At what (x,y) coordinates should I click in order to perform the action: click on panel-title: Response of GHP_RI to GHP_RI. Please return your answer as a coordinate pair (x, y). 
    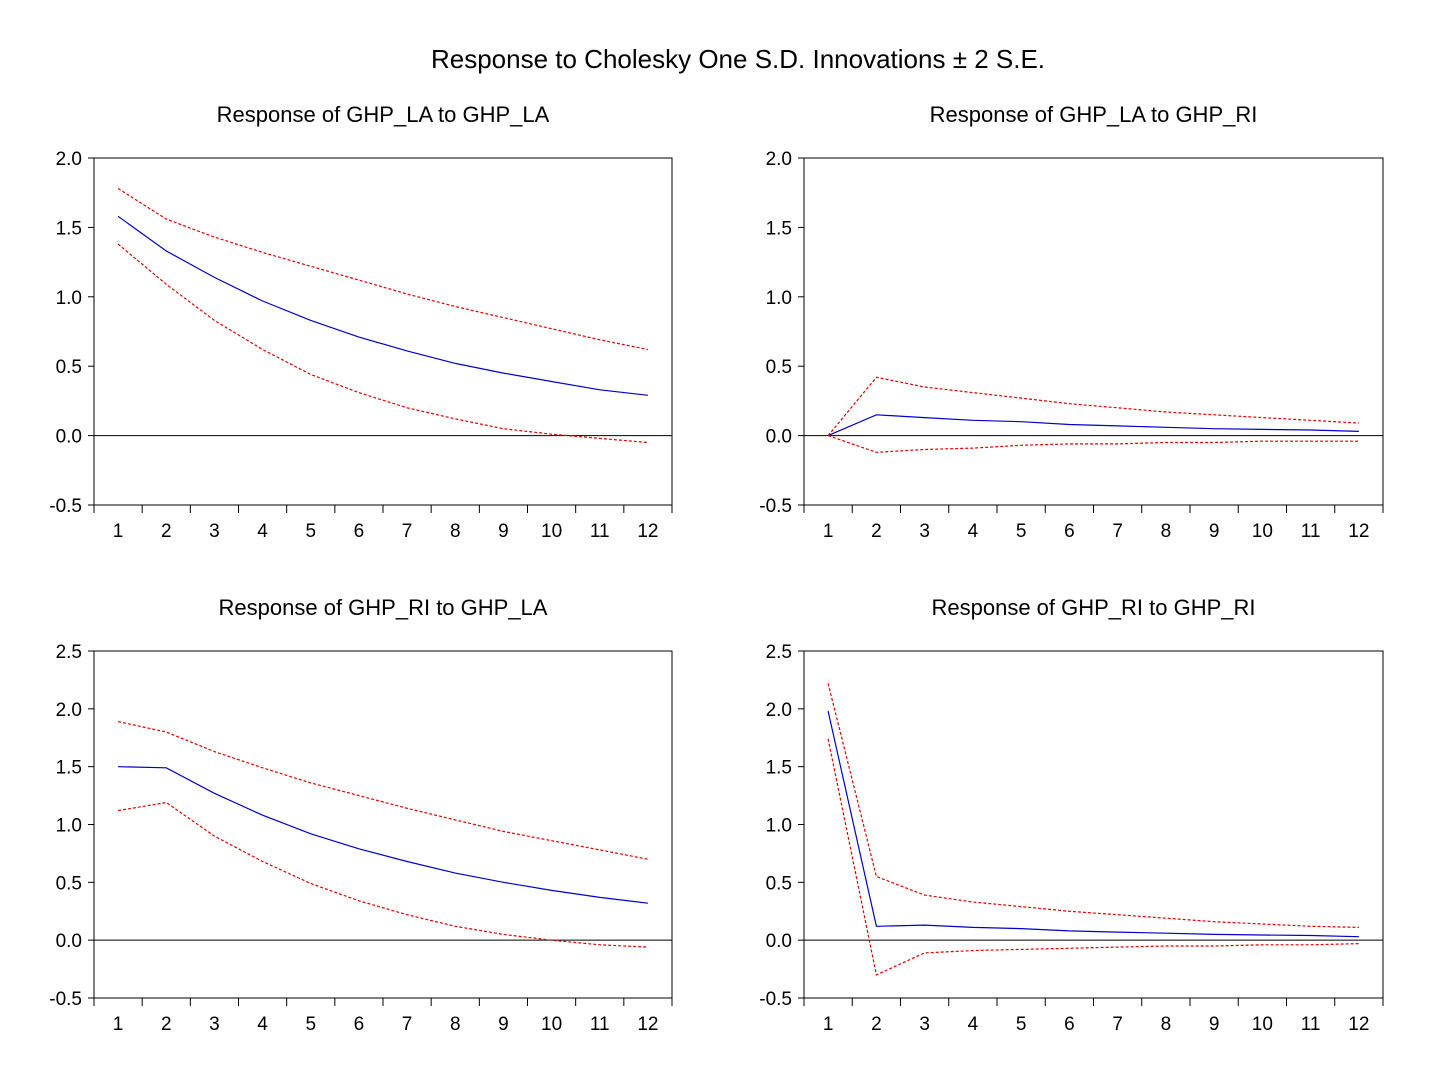
    Looking at the image, I should click on (1093, 607).